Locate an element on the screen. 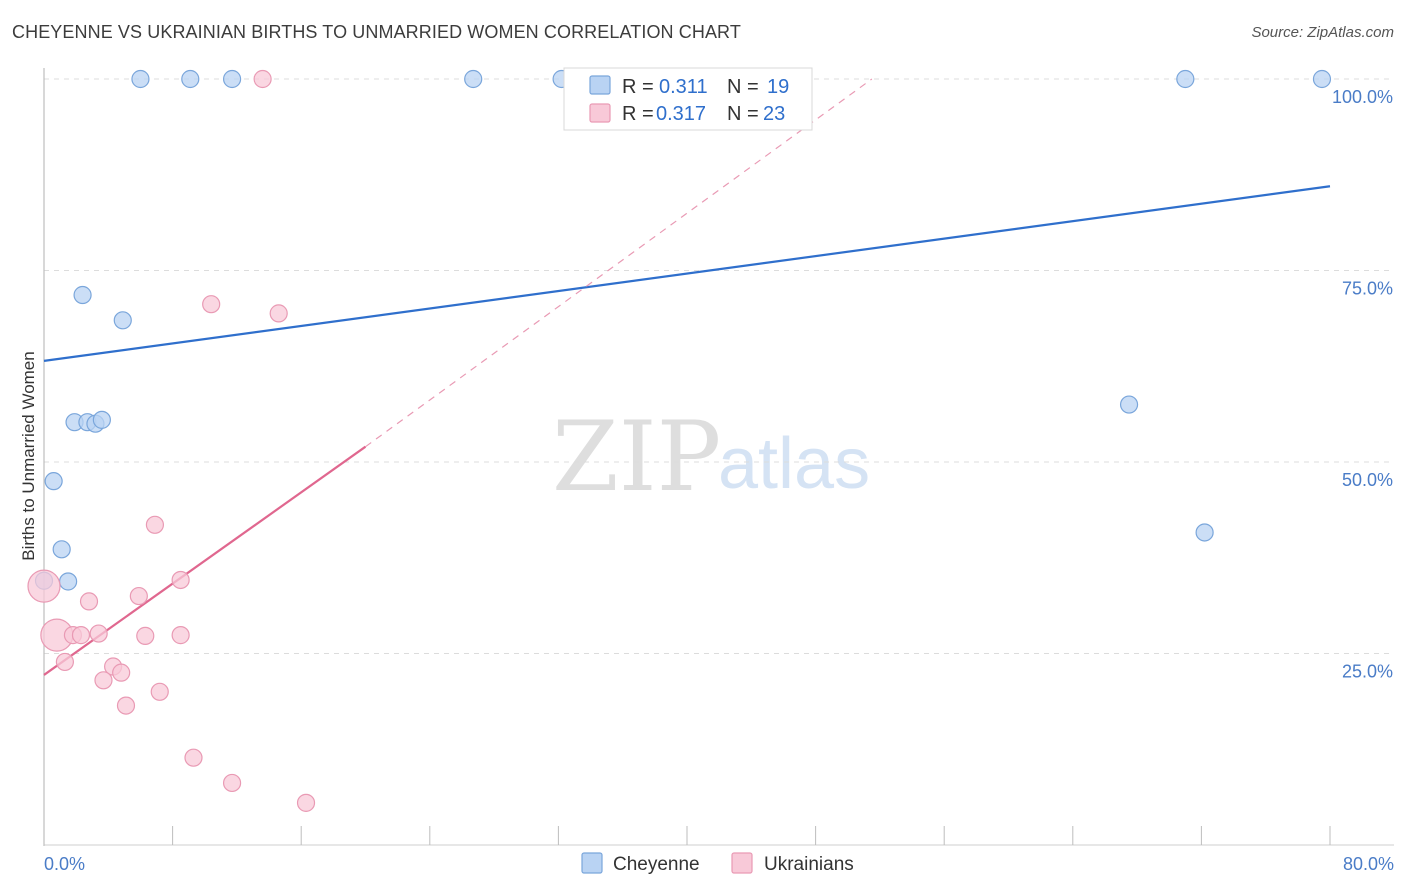  y-tick-label: 75.0% is located at coordinates (1367, 289).